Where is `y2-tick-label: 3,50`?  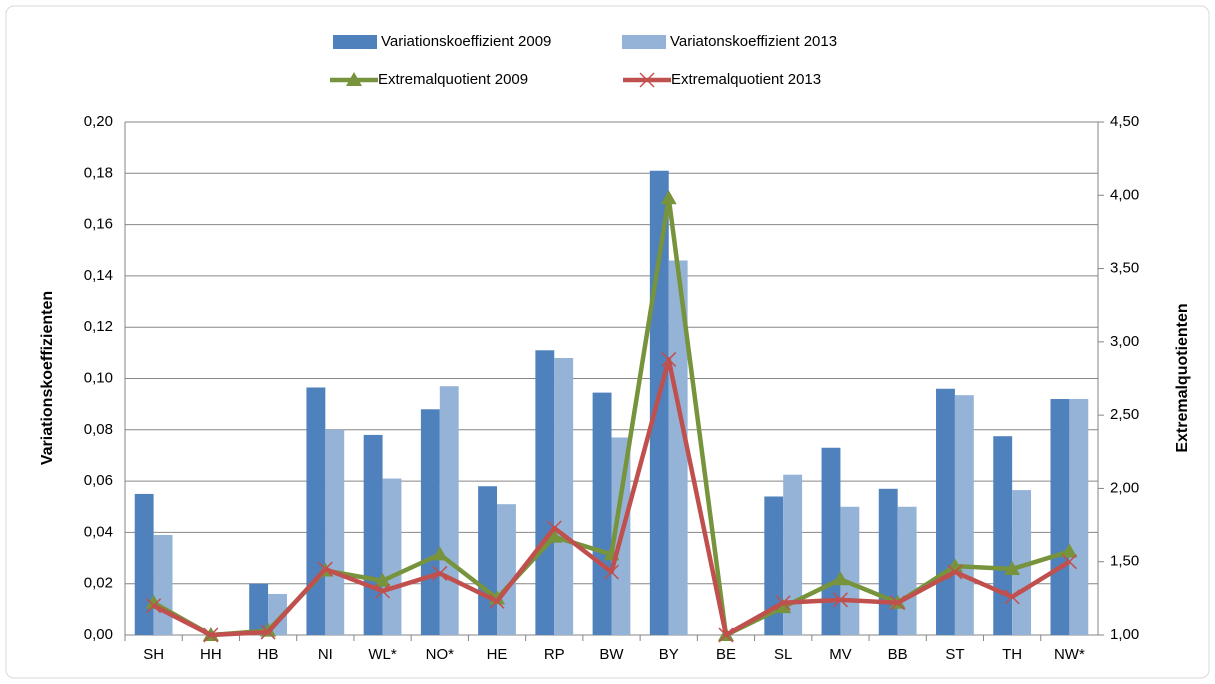
y2-tick-label: 3,50 is located at coordinates (1124, 268).